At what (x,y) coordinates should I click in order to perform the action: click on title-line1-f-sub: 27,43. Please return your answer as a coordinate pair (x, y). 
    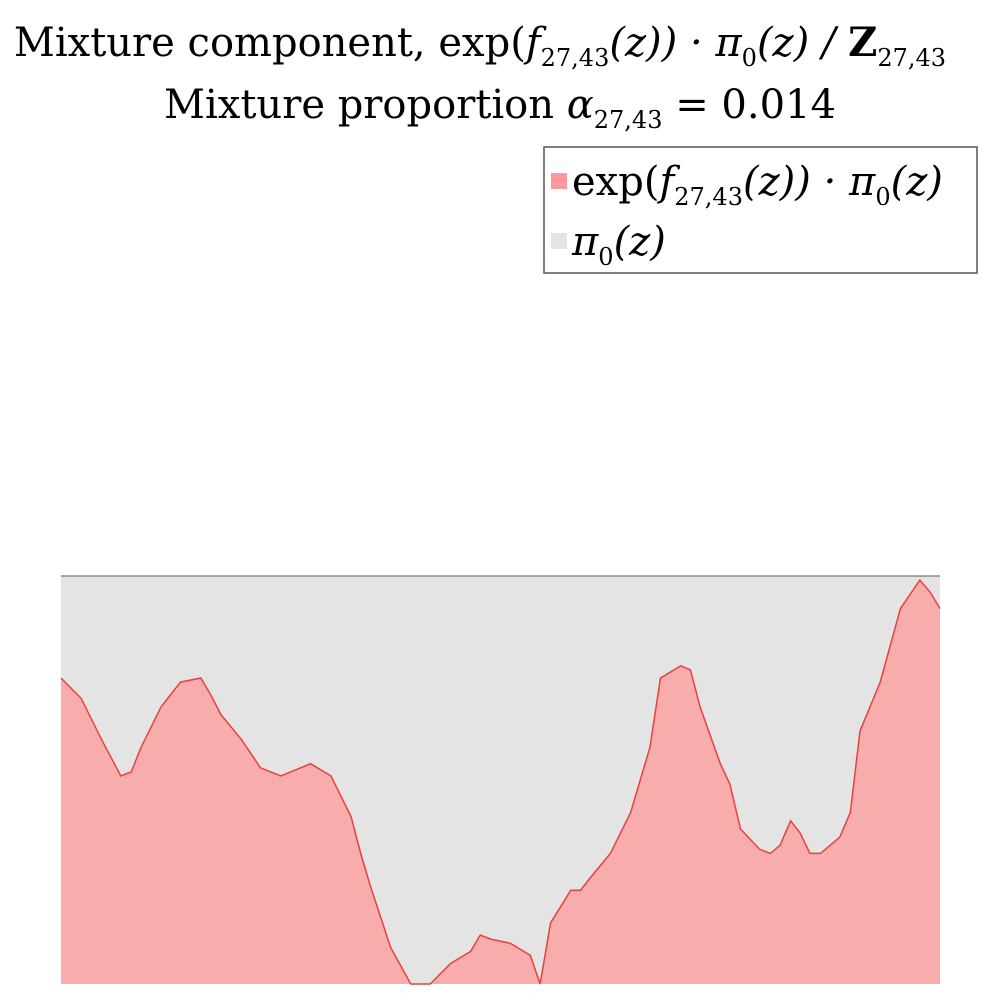
    Looking at the image, I should click on (575, 58).